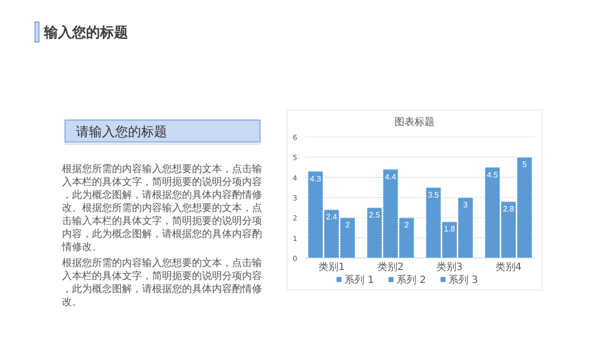  What do you see at coordinates (465, 205) in the screenshot?
I see `data-label: 3` at bounding box center [465, 205].